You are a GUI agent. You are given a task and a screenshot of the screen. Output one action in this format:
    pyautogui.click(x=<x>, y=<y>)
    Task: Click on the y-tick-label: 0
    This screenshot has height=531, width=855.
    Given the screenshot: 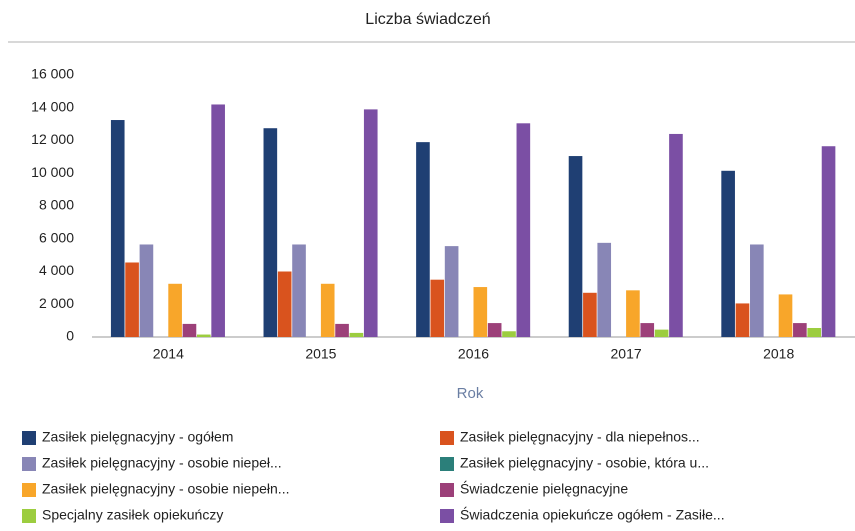 What is the action you would take?
    pyautogui.click(x=70, y=336)
    